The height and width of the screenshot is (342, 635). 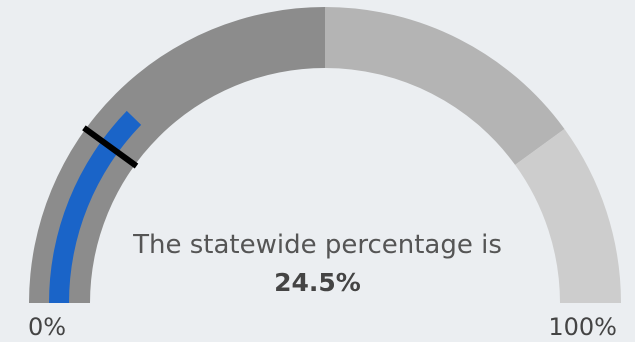 I want to click on gauge-caption: The statewide percentage is, so click(x=317, y=245).